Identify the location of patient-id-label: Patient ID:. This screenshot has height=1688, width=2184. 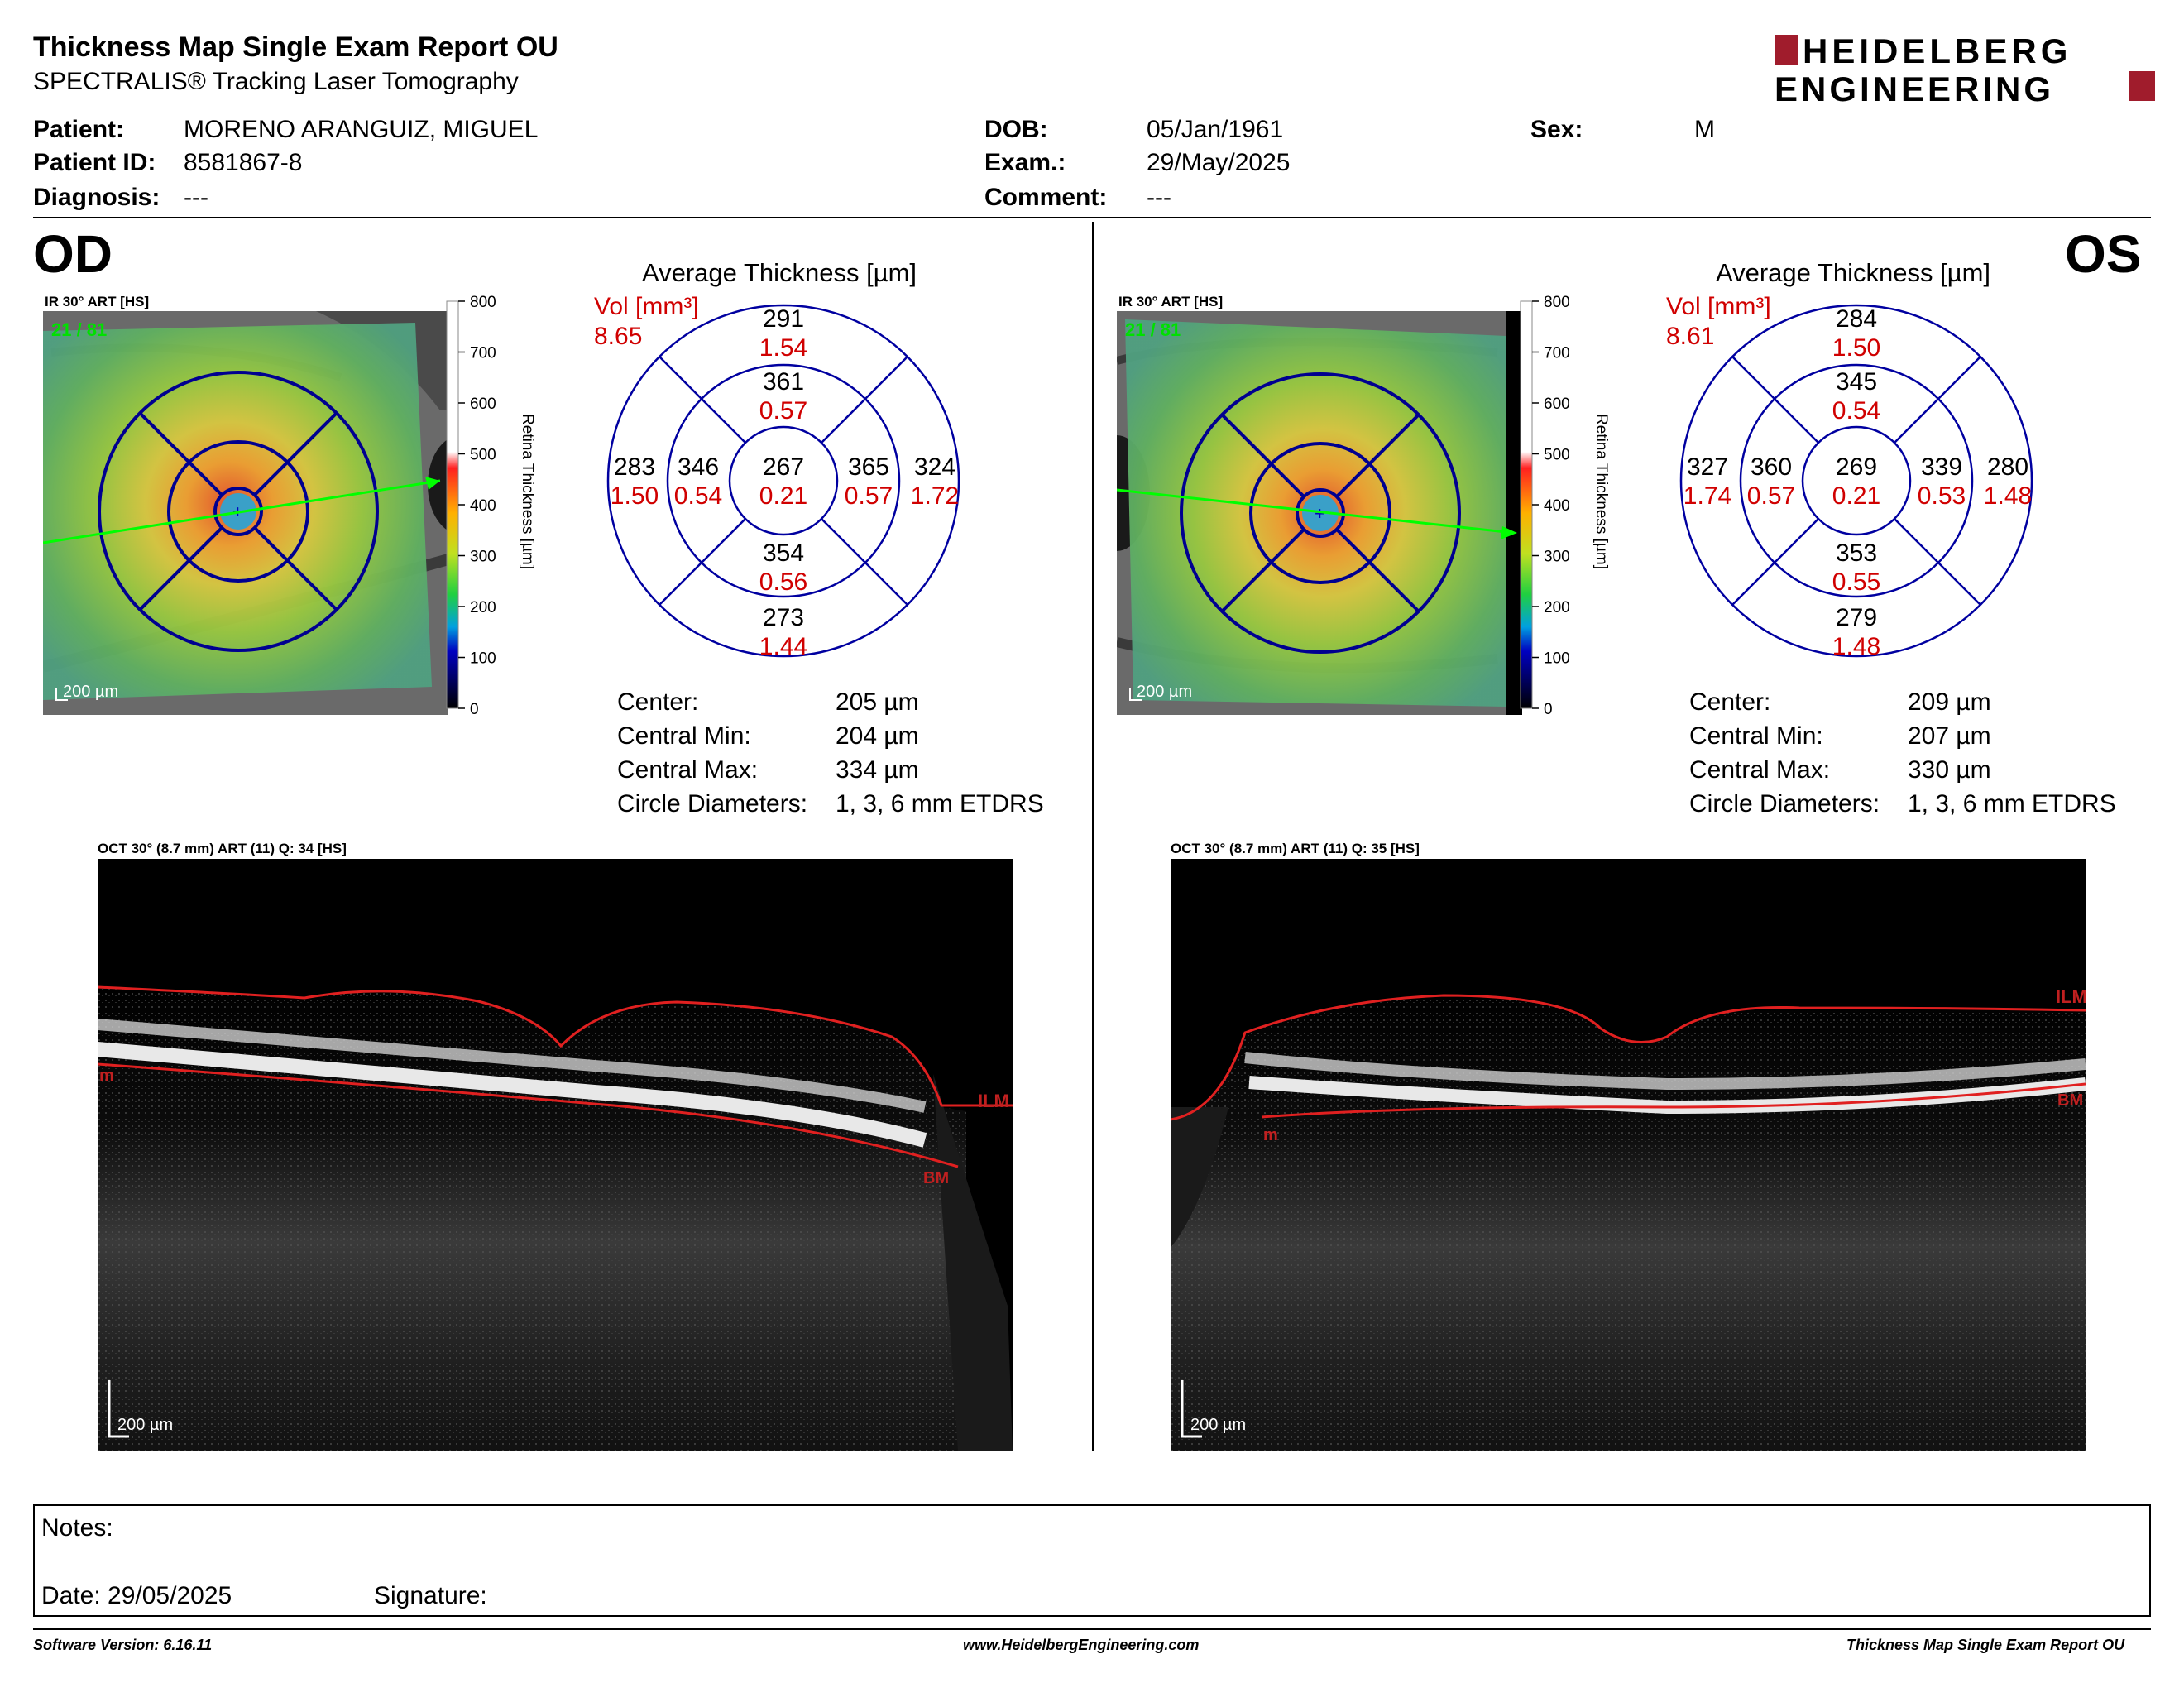
(94, 162).